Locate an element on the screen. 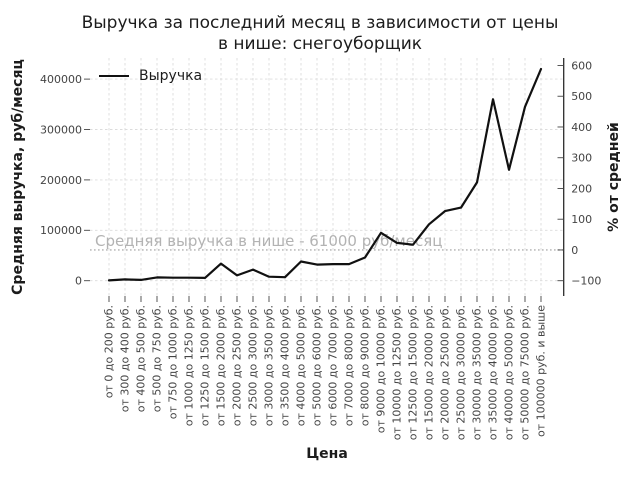 The height and width of the screenshot is (480, 640). x-tick-label: от 15000 до 20000 руб. is located at coordinates (429, 372).